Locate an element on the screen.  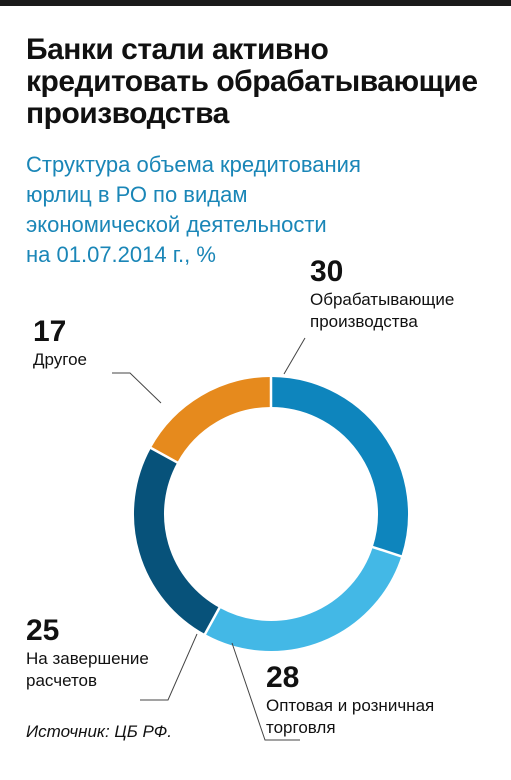
data-label-value: 30 is located at coordinates (326, 271).